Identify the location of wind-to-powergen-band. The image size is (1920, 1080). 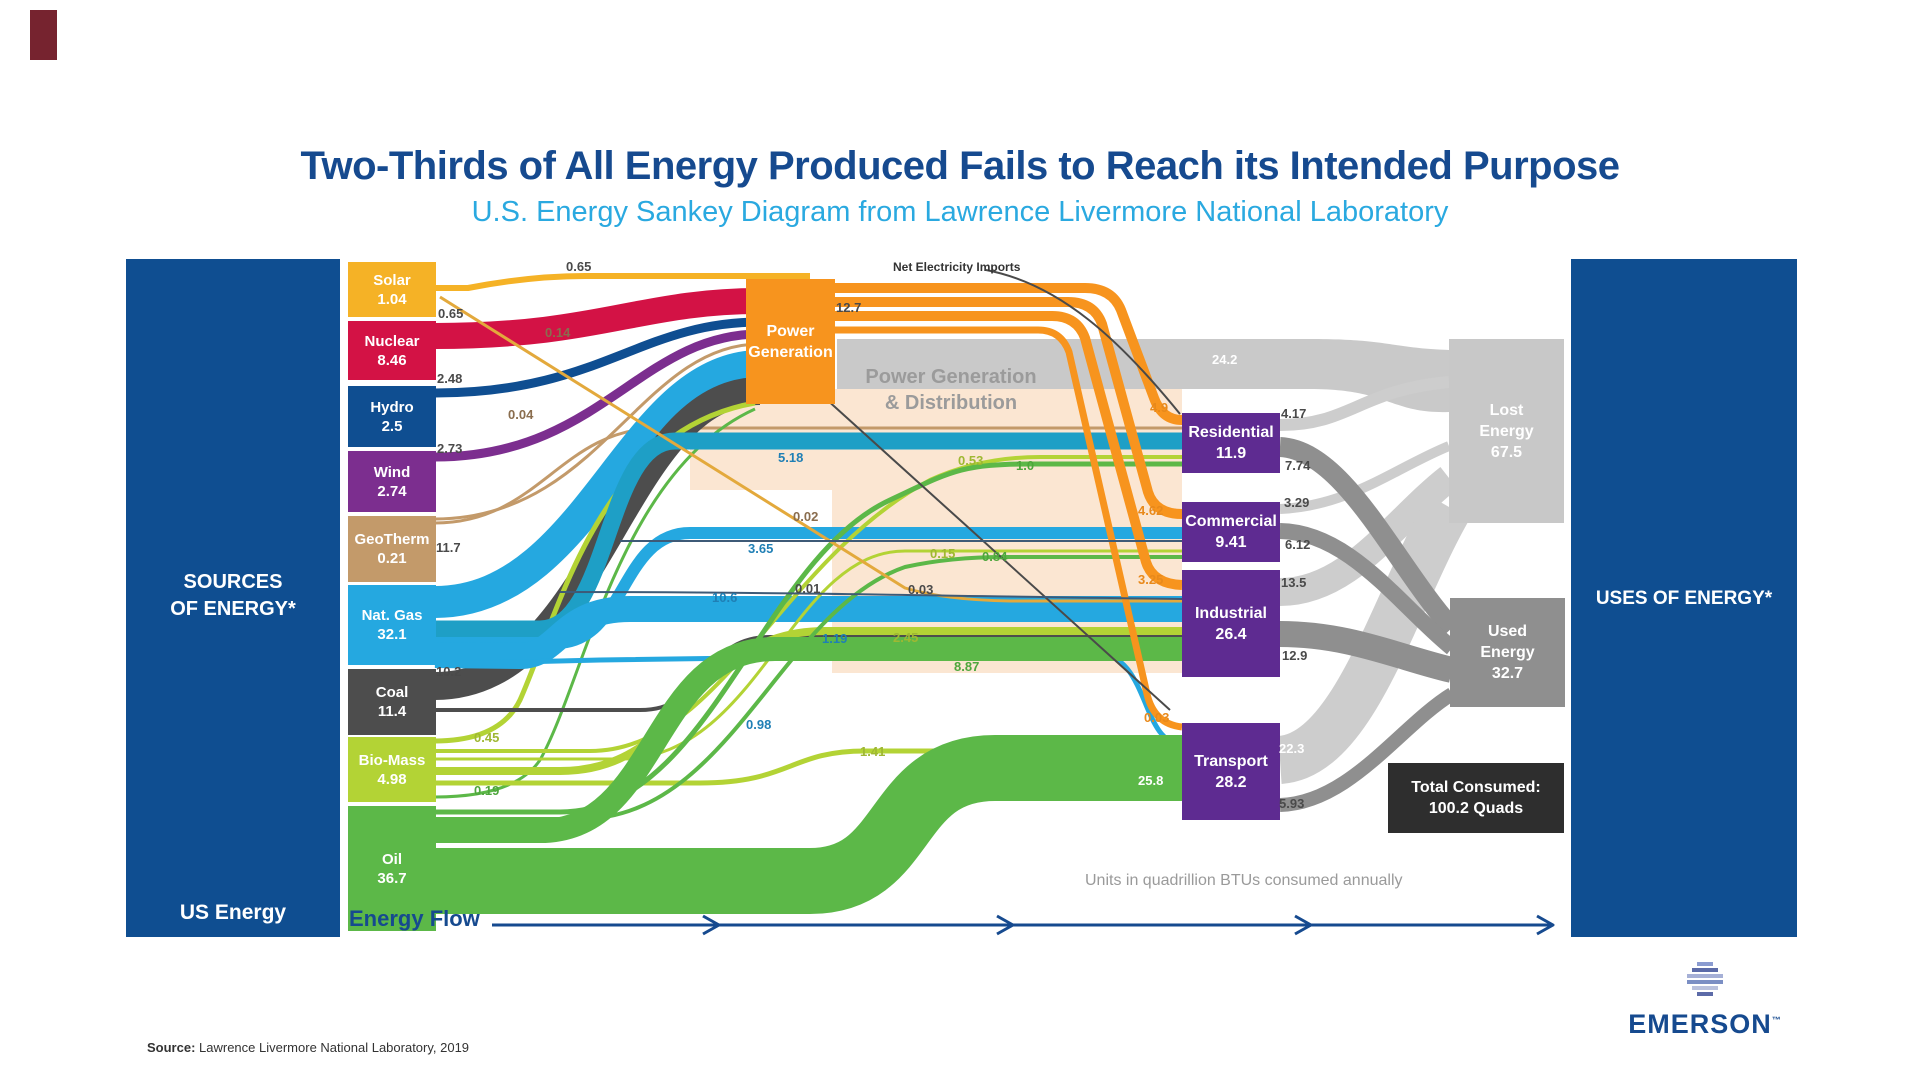
(597, 395).